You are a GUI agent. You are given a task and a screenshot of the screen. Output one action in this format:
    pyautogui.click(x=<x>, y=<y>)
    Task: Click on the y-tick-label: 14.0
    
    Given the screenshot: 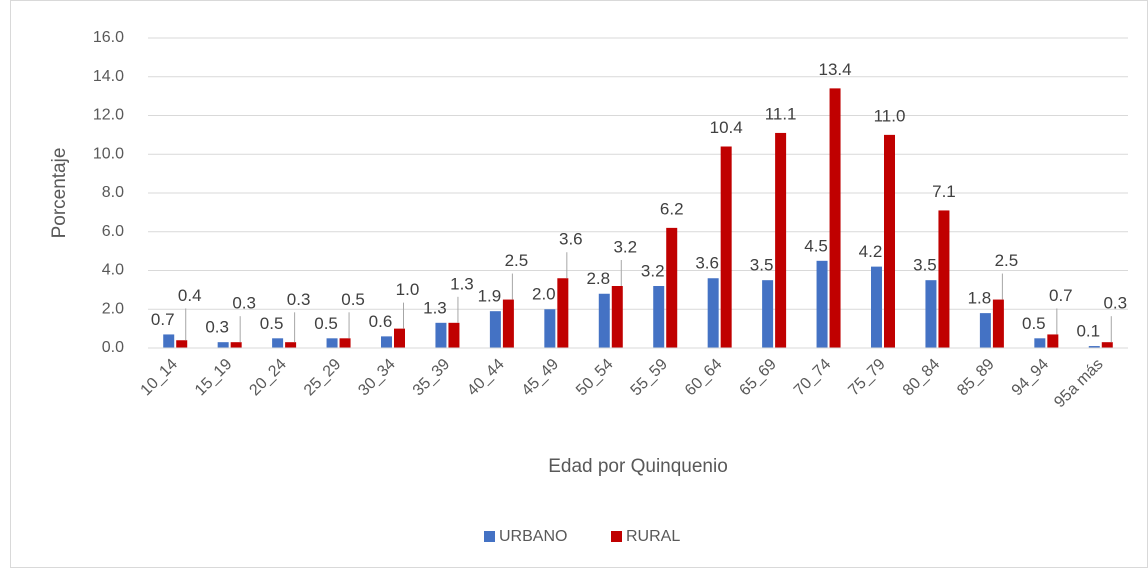 What is the action you would take?
    pyautogui.click(x=108, y=76)
    